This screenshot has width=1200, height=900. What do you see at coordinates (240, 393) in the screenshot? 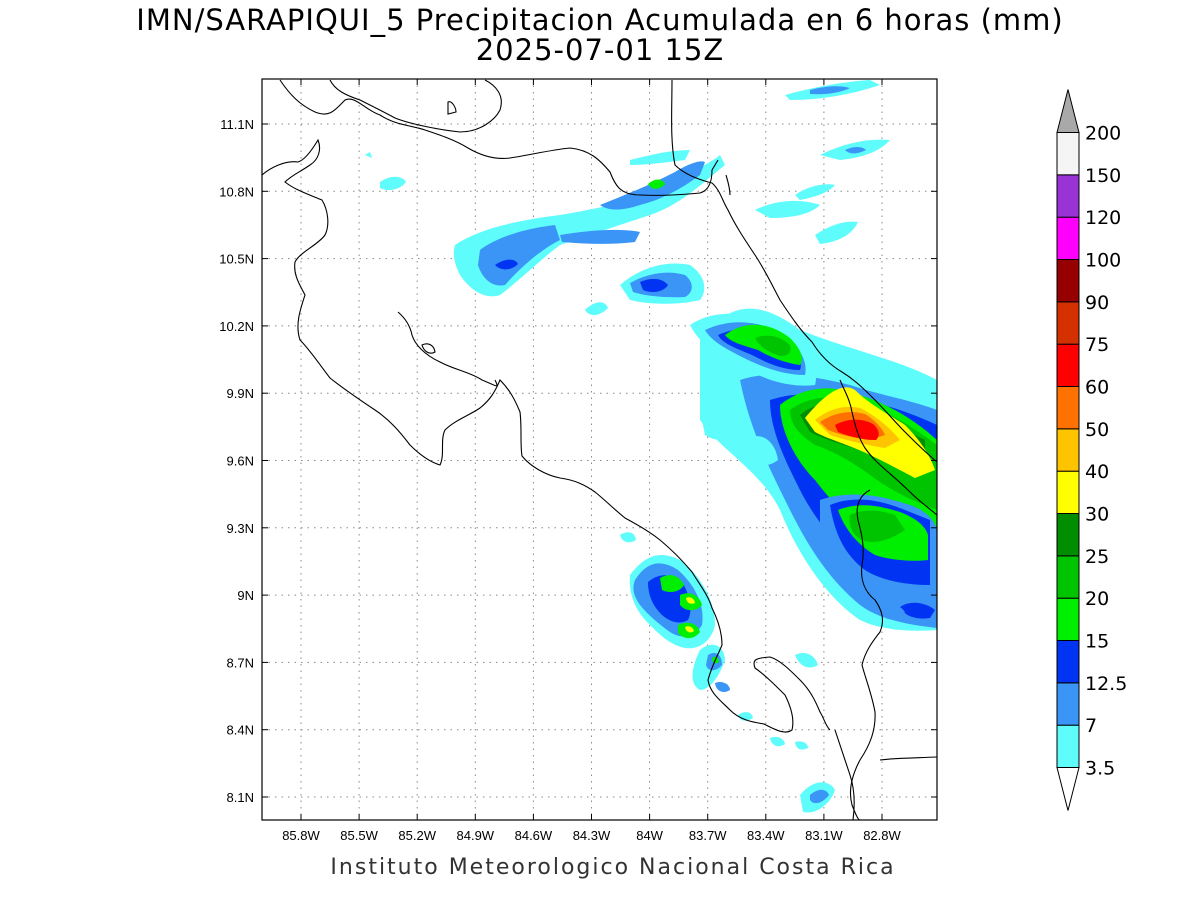
I see `lat-tick-label: 9.9N` at bounding box center [240, 393].